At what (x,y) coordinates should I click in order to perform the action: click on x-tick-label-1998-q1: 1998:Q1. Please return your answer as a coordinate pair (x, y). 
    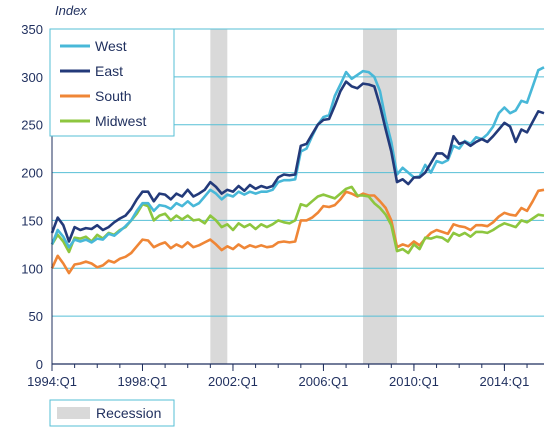
    Looking at the image, I should click on (143, 381).